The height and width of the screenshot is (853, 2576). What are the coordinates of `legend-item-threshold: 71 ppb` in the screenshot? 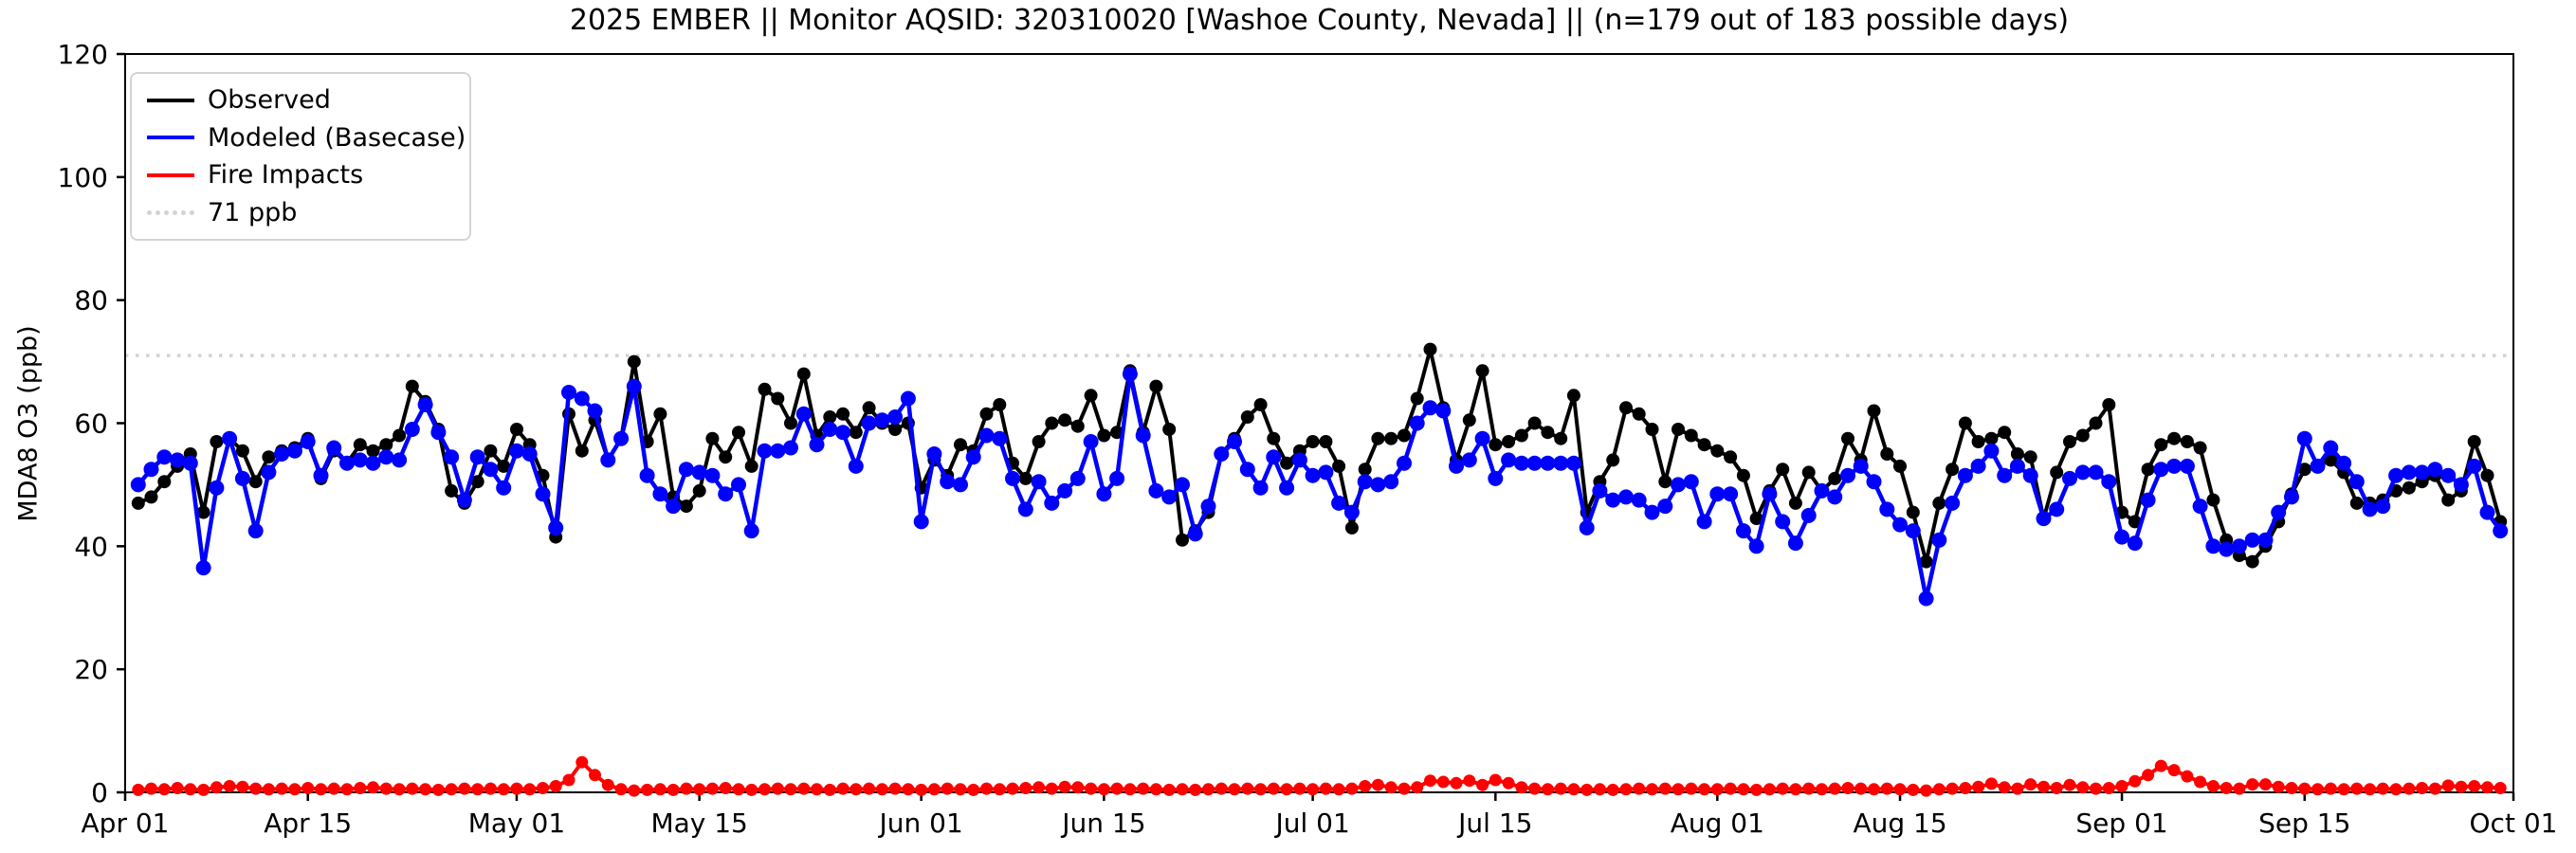 It's located at (308, 212).